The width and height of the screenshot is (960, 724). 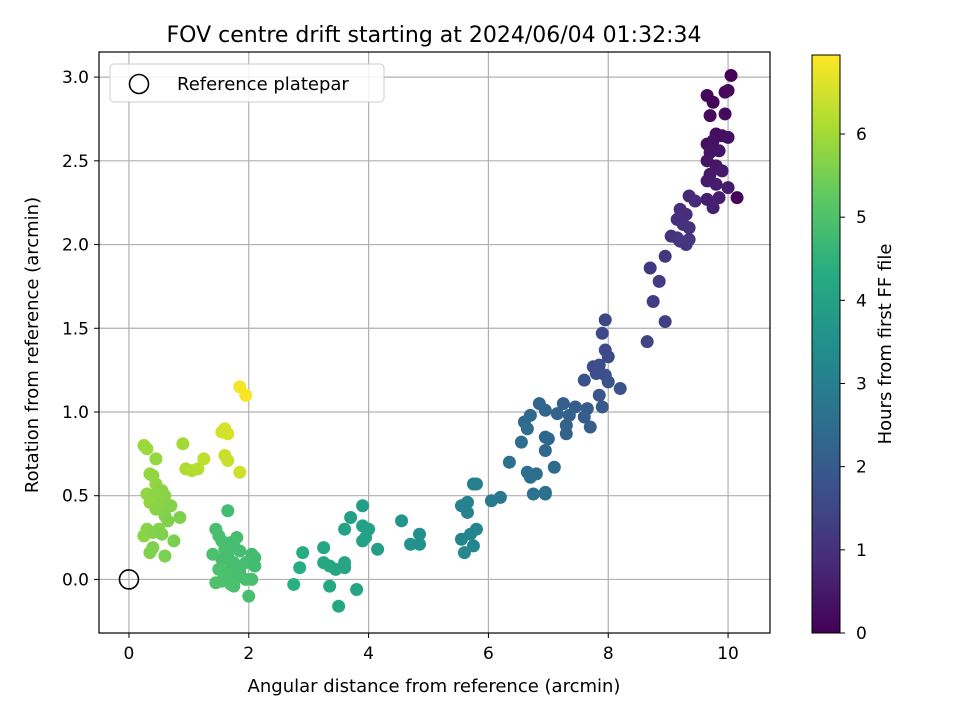 What do you see at coordinates (861, 301) in the screenshot?
I see `colorbar-tick-label: 4` at bounding box center [861, 301].